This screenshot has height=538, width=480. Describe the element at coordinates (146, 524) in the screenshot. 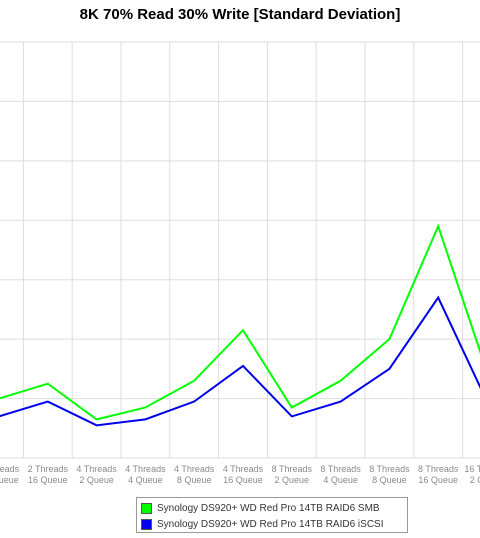

I see `legend-swatch-iscsi` at that location.